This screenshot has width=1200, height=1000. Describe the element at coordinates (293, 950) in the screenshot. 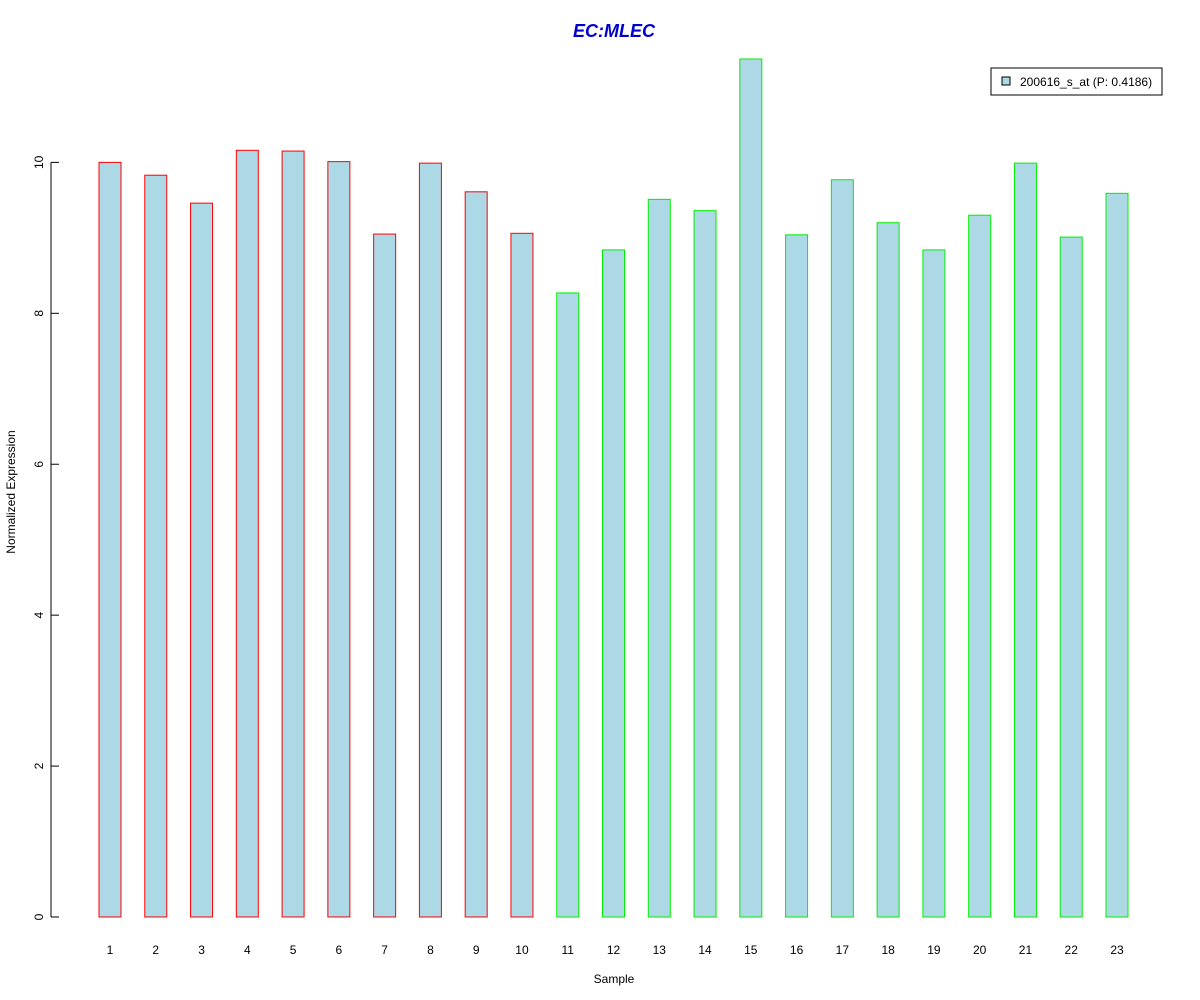

I see `x-tick-label: 5` at that location.